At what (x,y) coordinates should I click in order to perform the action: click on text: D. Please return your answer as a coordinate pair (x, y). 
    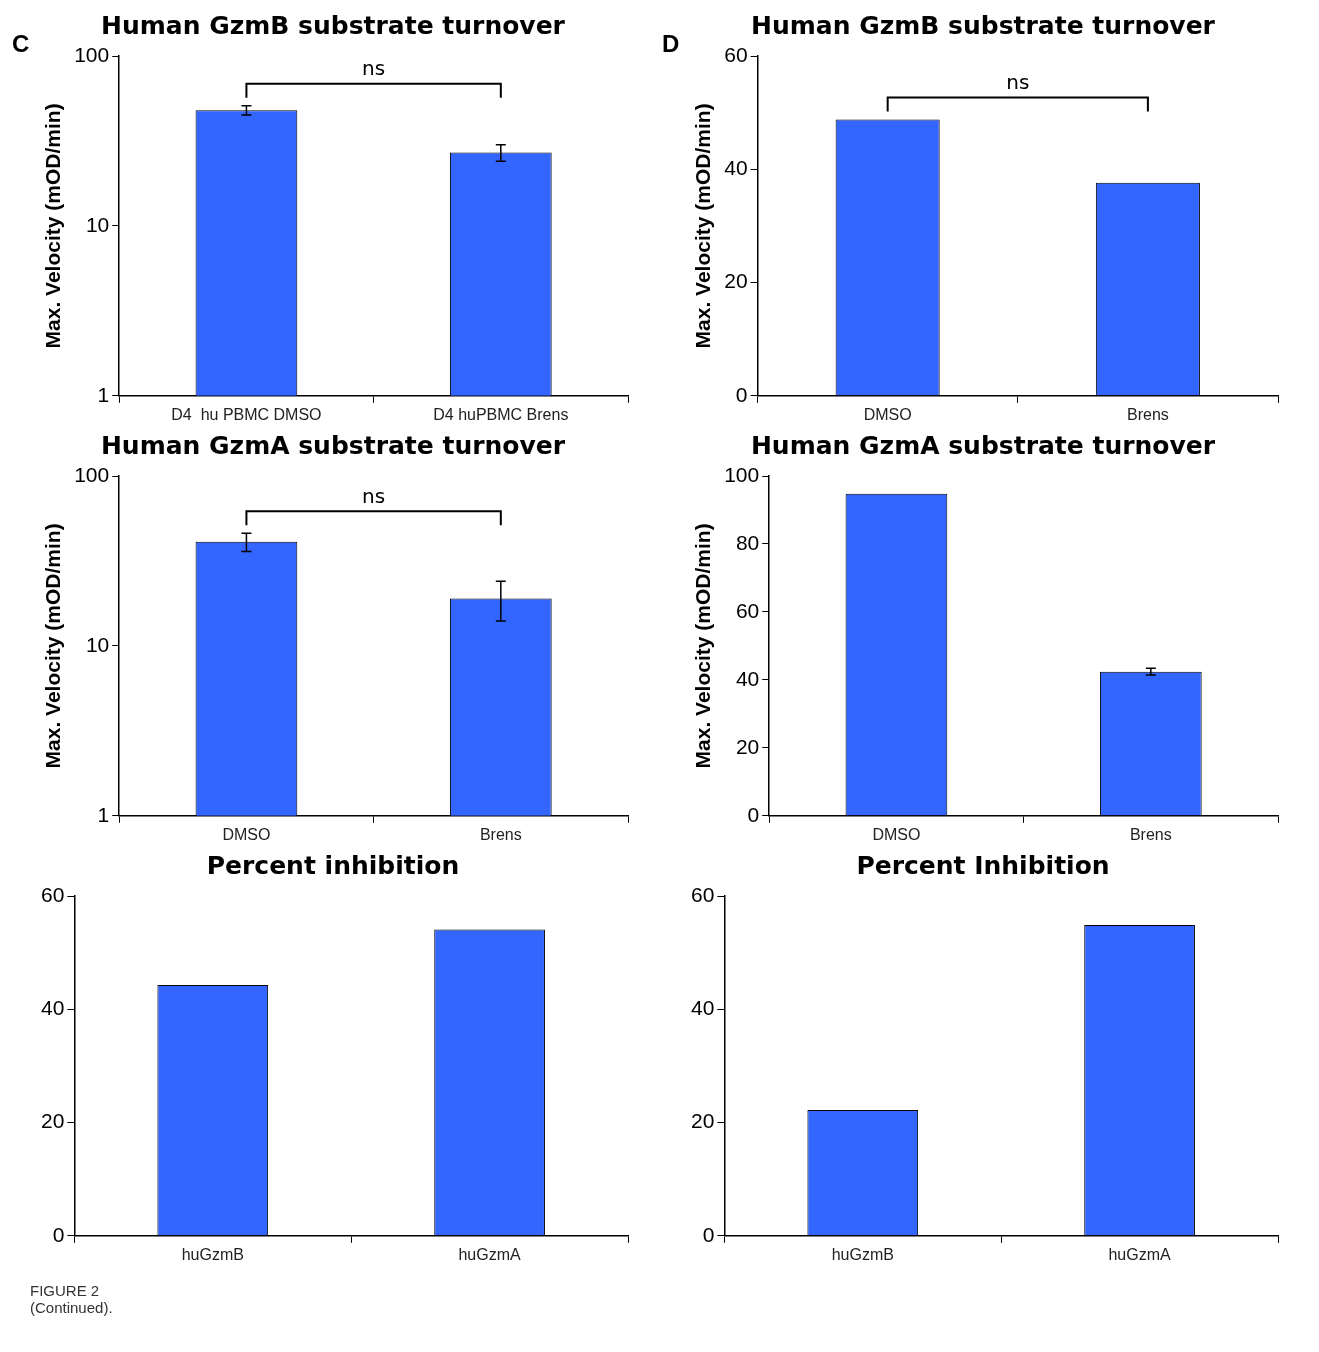
    Looking at the image, I should click on (671, 43).